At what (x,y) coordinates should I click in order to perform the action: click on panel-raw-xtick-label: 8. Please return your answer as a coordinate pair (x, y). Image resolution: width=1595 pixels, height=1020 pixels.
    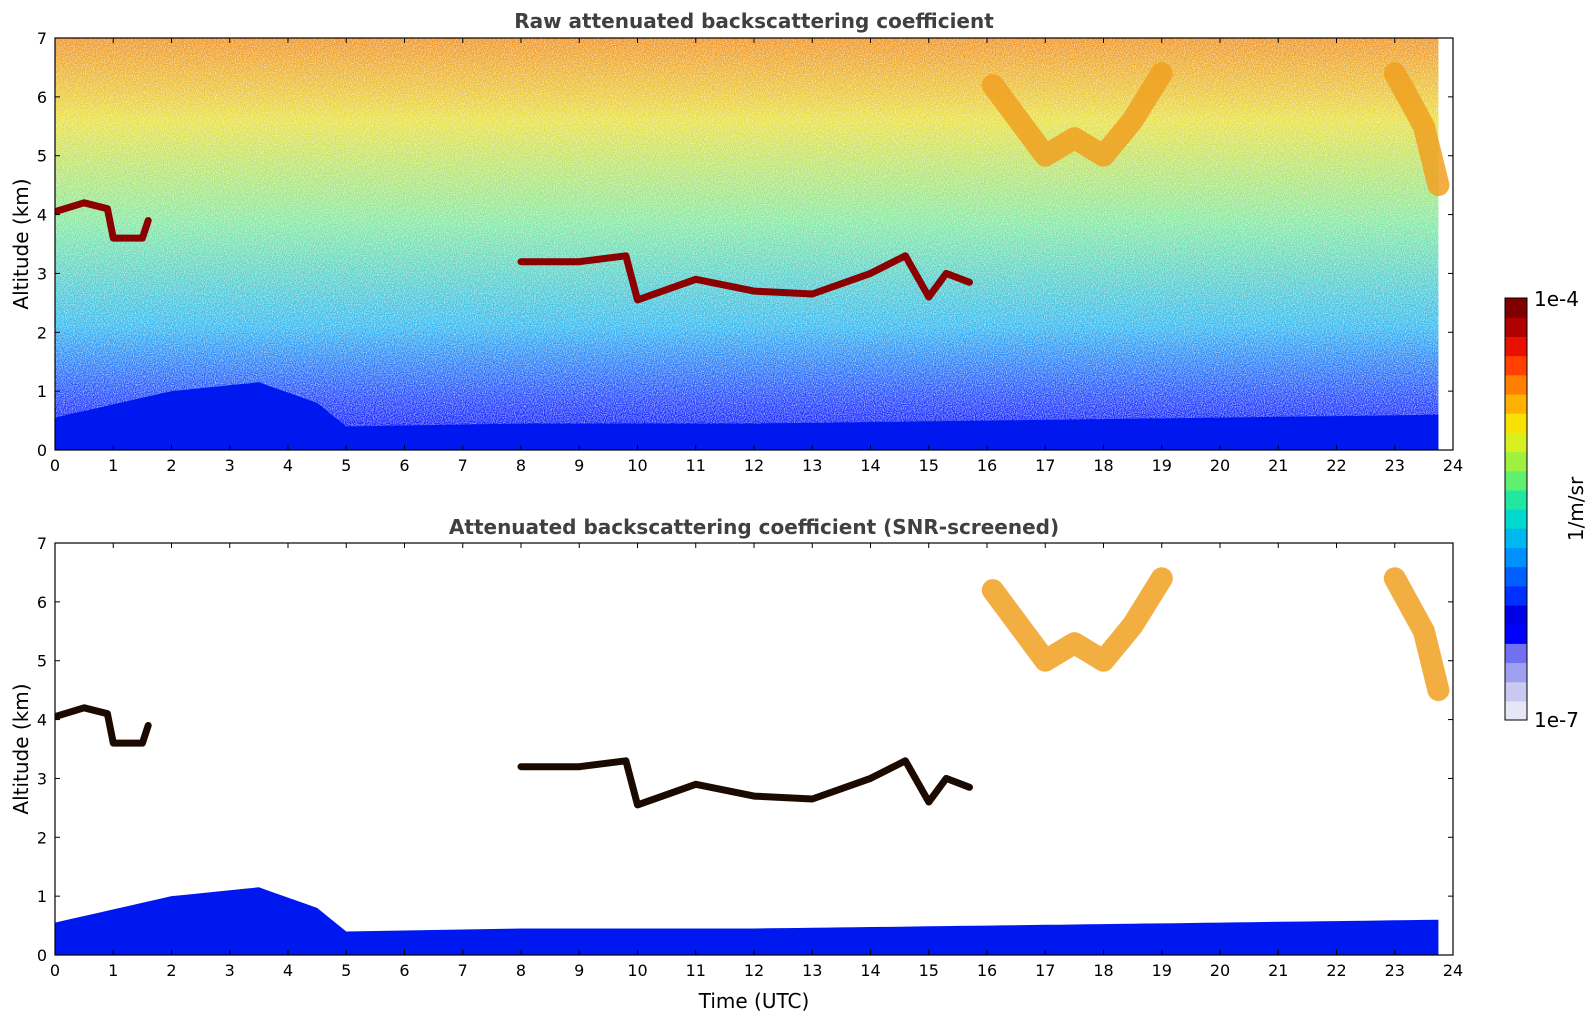
    Looking at the image, I should click on (521, 465).